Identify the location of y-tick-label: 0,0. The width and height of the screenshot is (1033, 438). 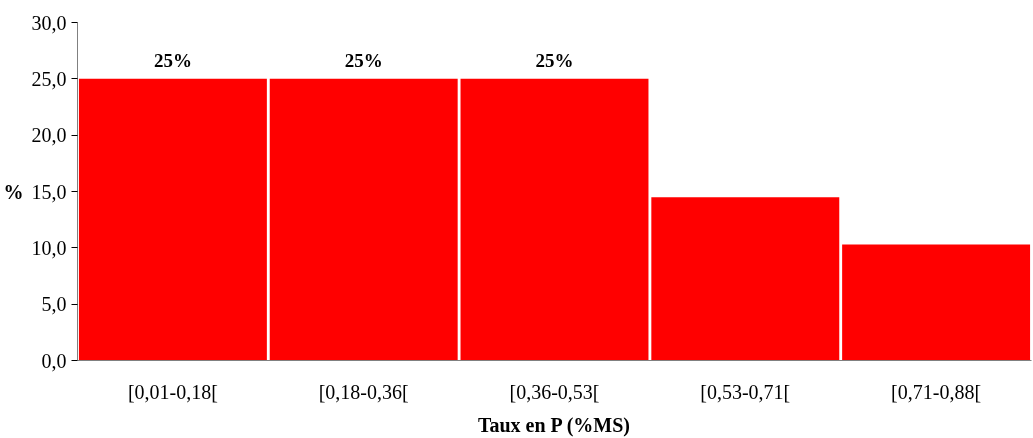
(54, 360).